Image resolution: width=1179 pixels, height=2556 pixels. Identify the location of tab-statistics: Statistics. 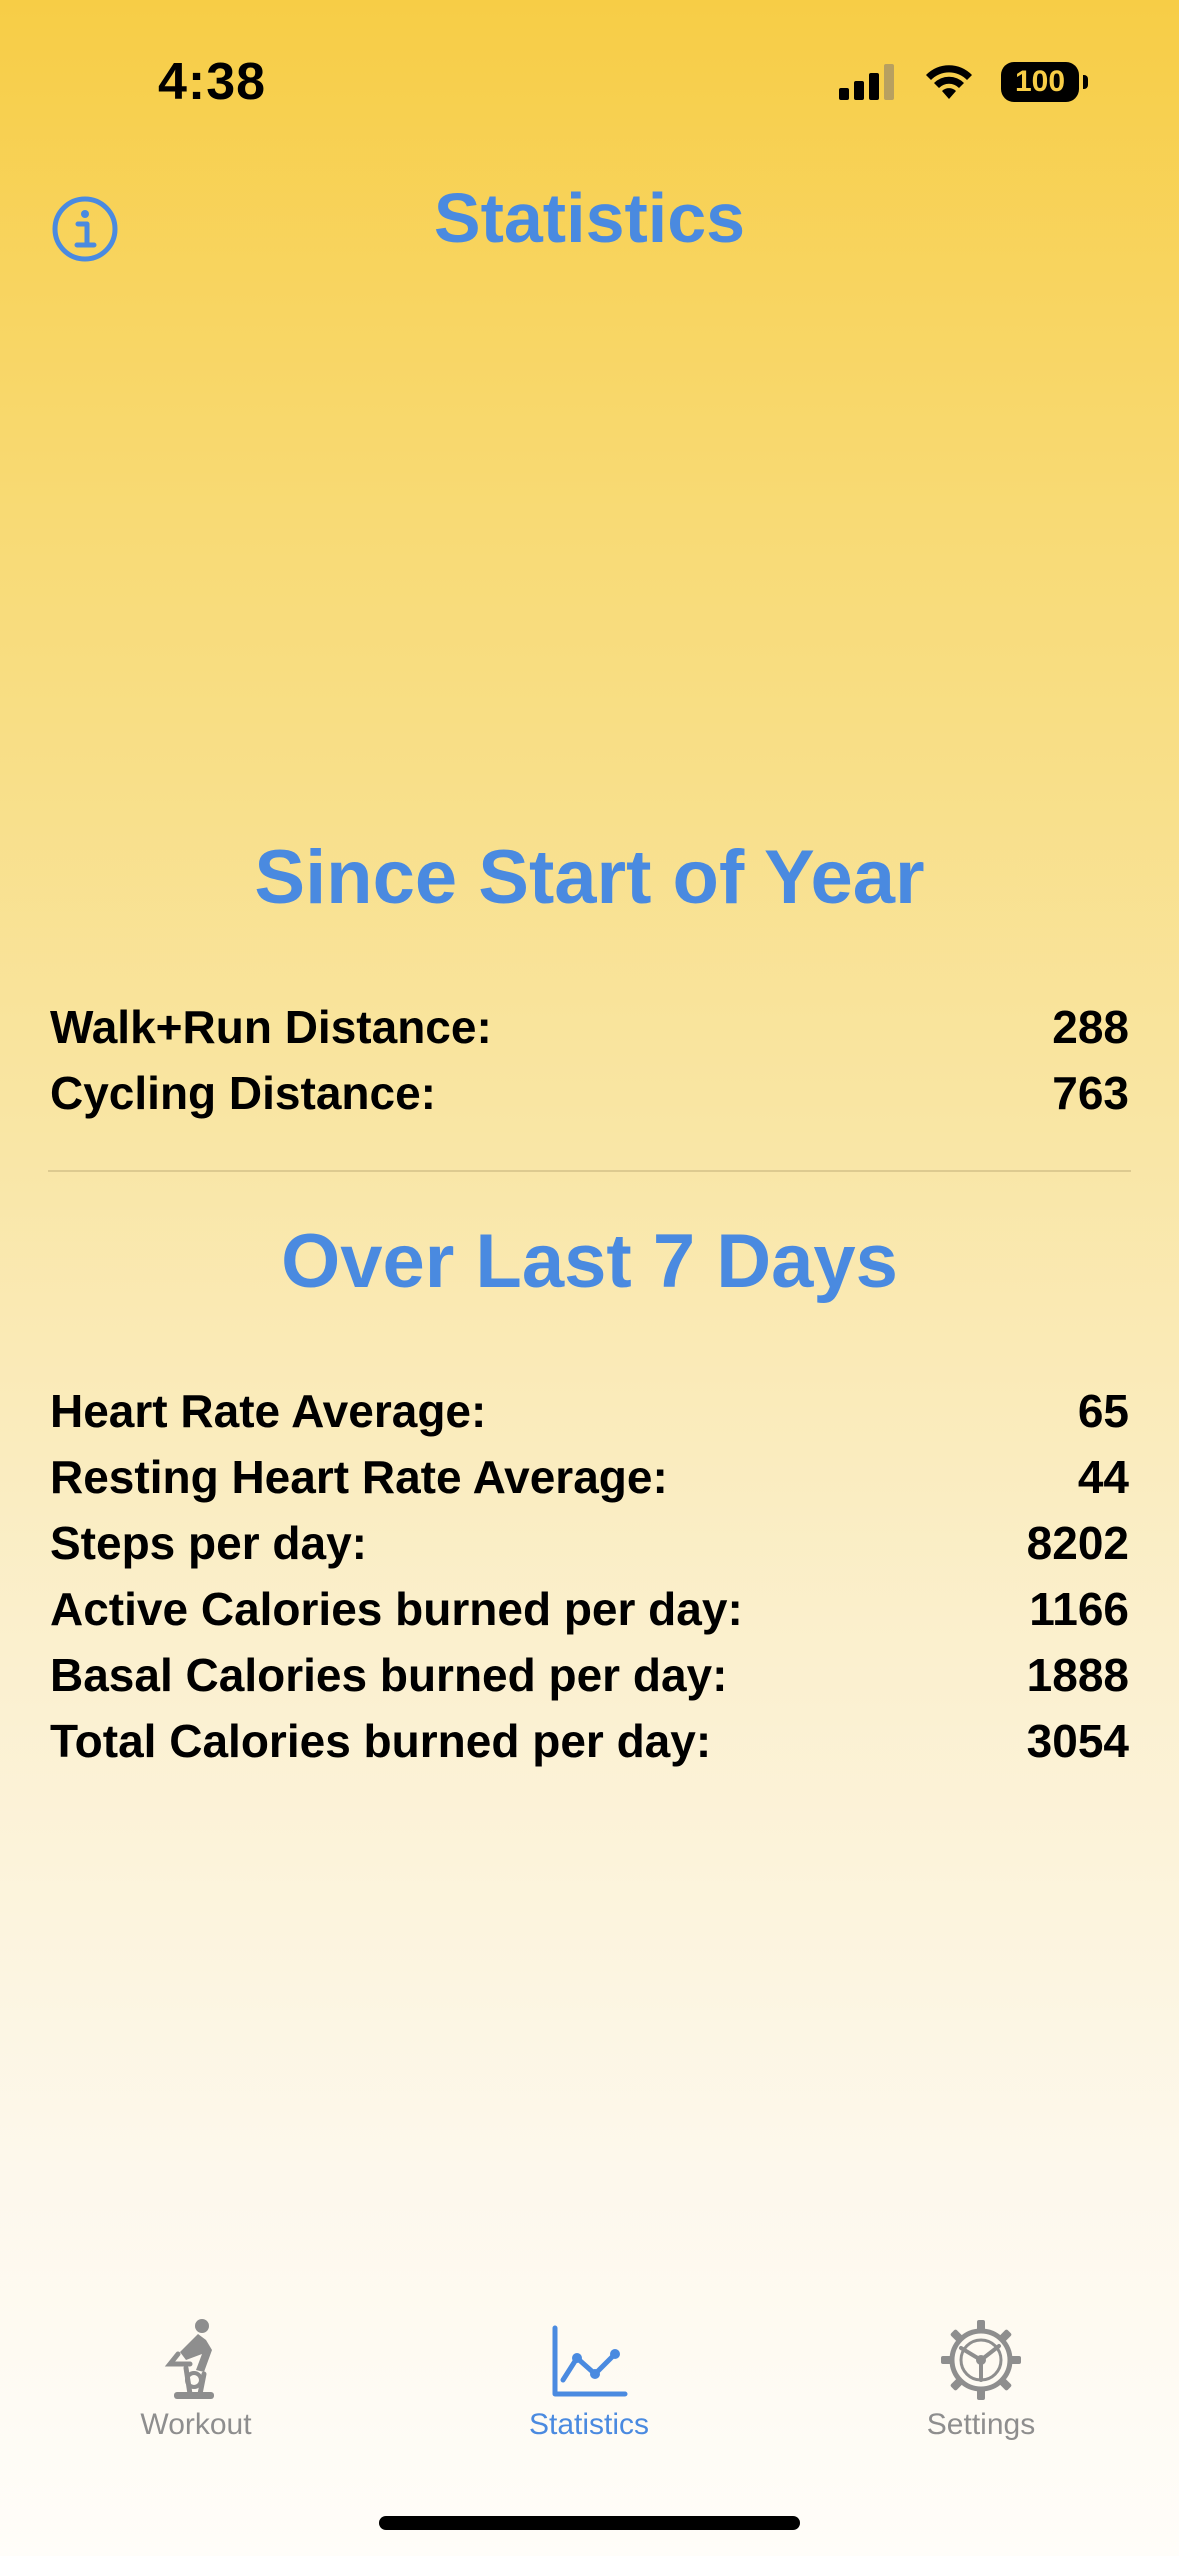
(589, 2380).